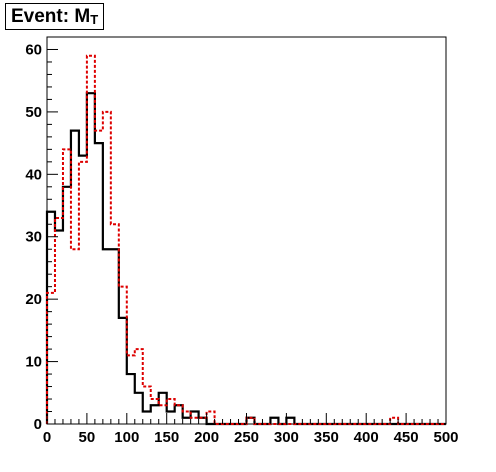 Image resolution: width=496 pixels, height=472 pixels. I want to click on x-tick-label: 350, so click(326, 437).